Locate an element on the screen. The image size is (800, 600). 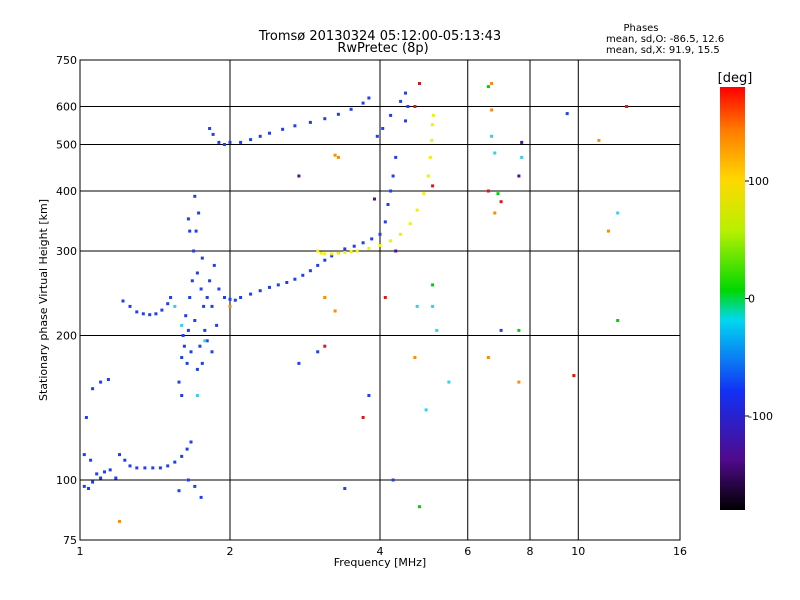
y-tick-label: 300 is located at coordinates (66, 251).